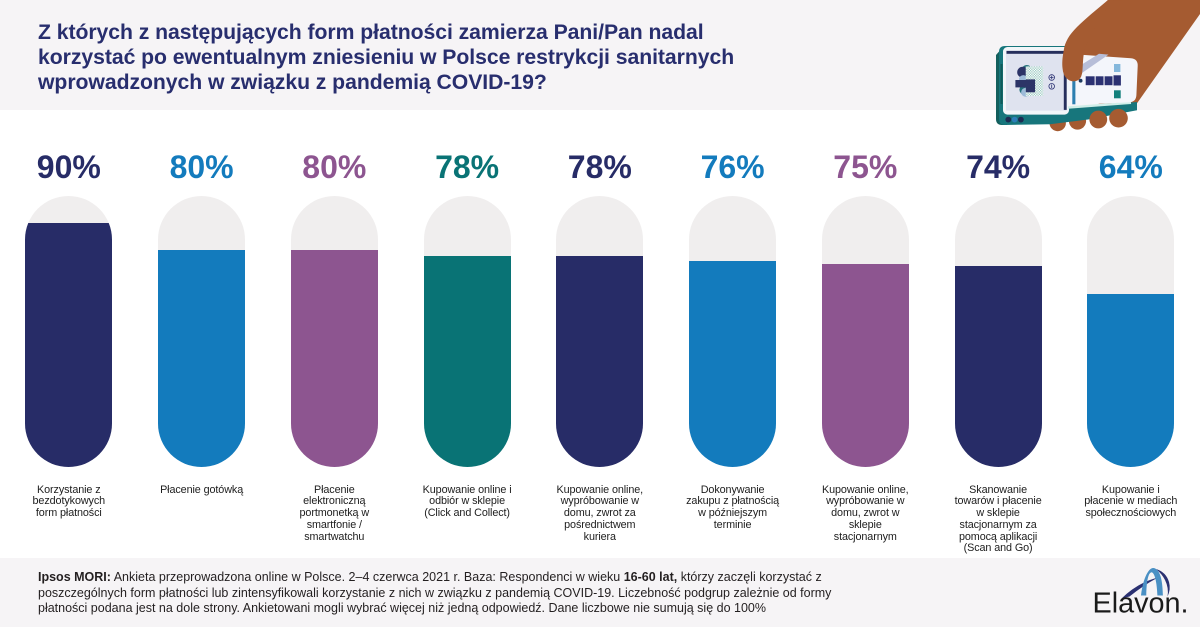 This screenshot has height=627, width=1200. What do you see at coordinates (1141, 604) in the screenshot?
I see `svg-text: Elavon.` at bounding box center [1141, 604].